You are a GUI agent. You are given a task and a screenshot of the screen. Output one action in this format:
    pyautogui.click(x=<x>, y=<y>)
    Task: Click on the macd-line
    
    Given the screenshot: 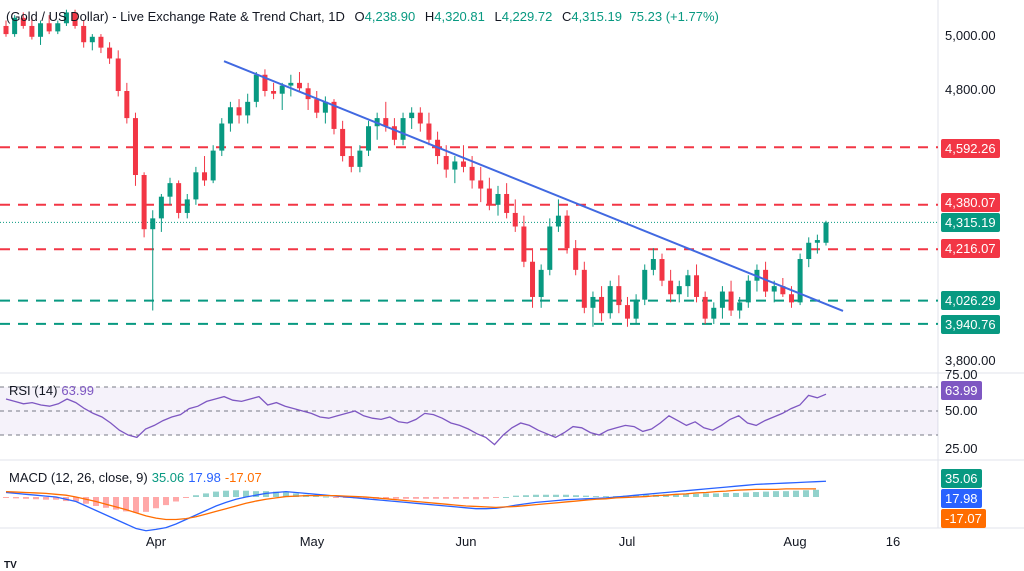 What is the action you would take?
    pyautogui.click(x=416, y=506)
    